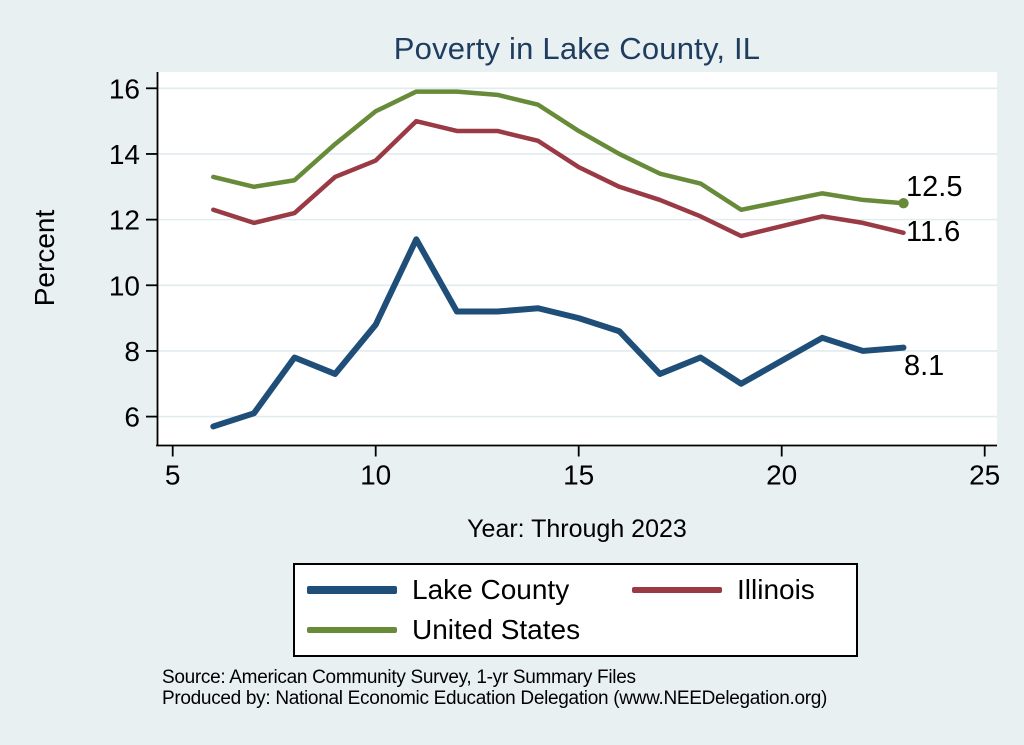  I want to click on y-tick-label: 8, so click(132, 351).